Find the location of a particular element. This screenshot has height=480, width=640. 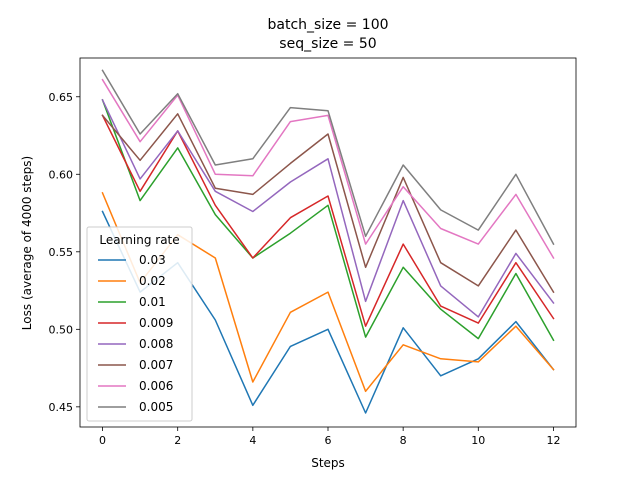

legend-label-0.02: 0.02 is located at coordinates (152, 281).